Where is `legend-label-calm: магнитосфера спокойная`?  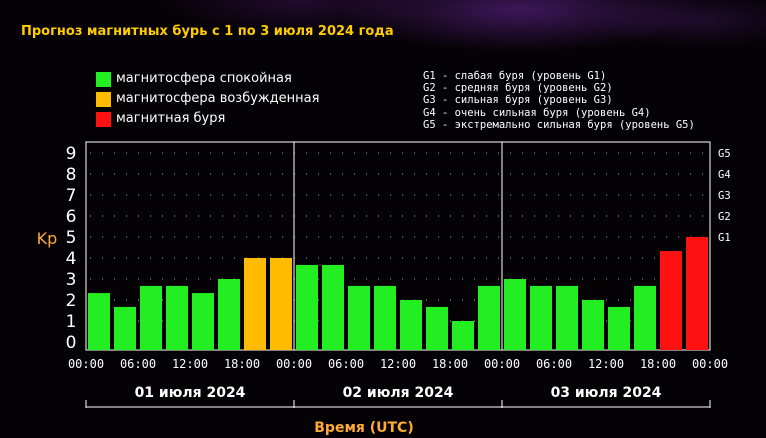 legend-label-calm: магнитосфера спокойная is located at coordinates (204, 78).